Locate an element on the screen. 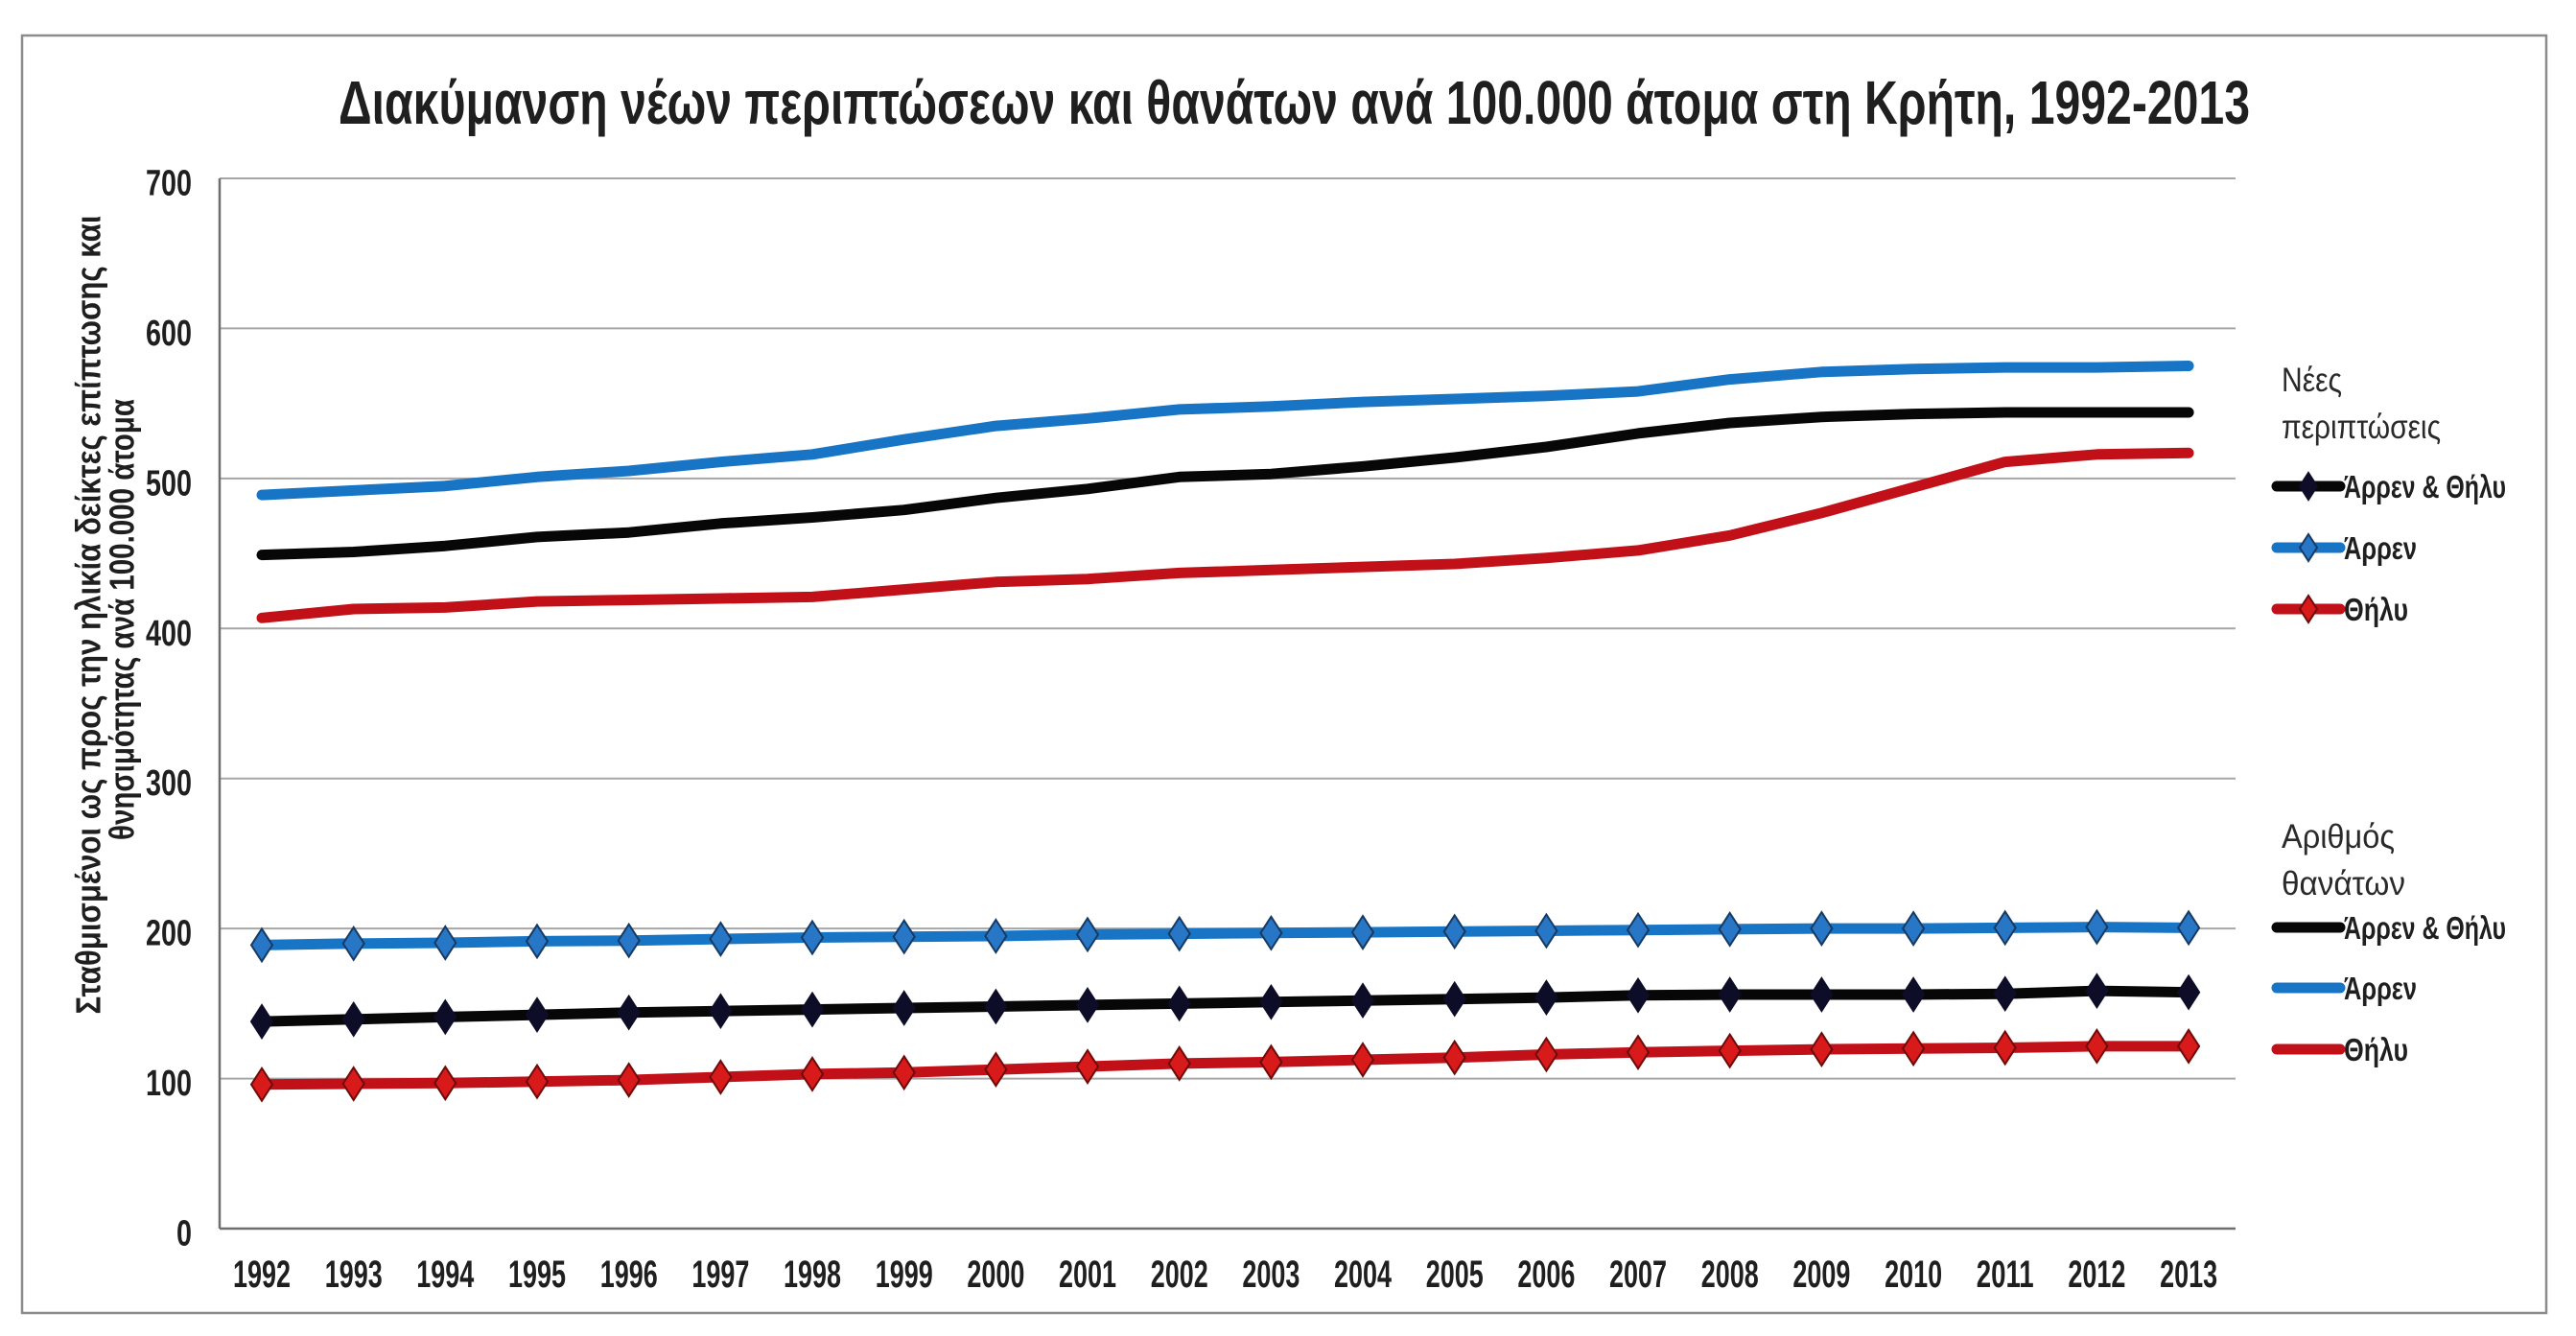 This screenshot has width=2576, height=1336. svg-text: 2013 is located at coordinates (2188, 1275).